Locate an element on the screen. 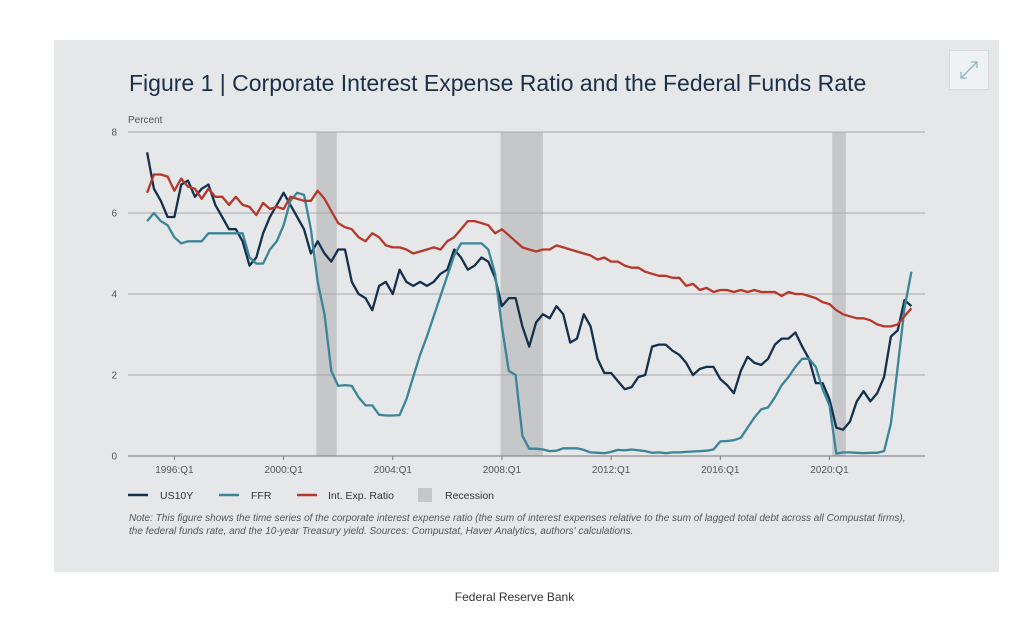 The image size is (1029, 626). y-tick-labels: 0 2 4 6 8 is located at coordinates (114, 295).